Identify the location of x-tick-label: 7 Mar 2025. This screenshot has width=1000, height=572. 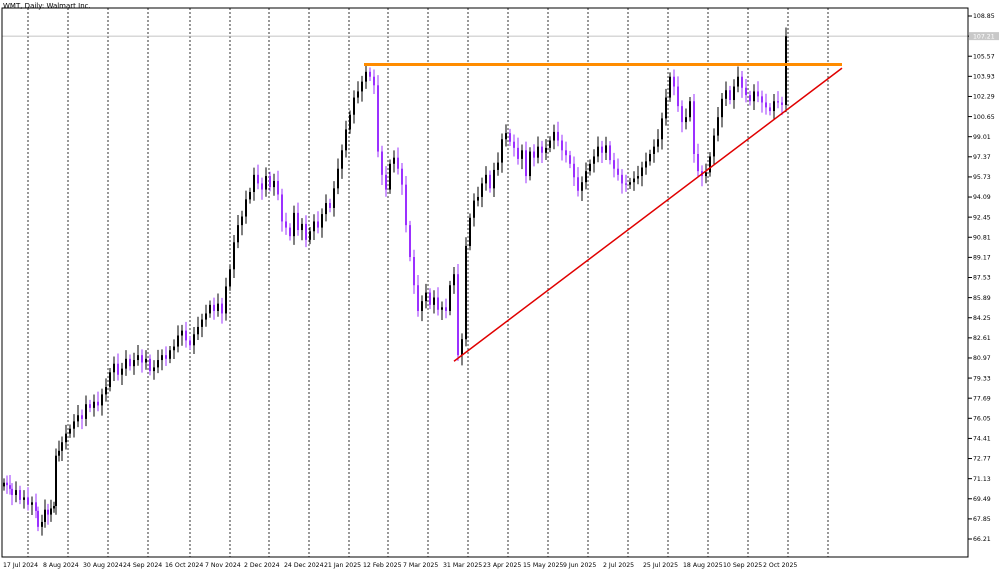
(420, 565).